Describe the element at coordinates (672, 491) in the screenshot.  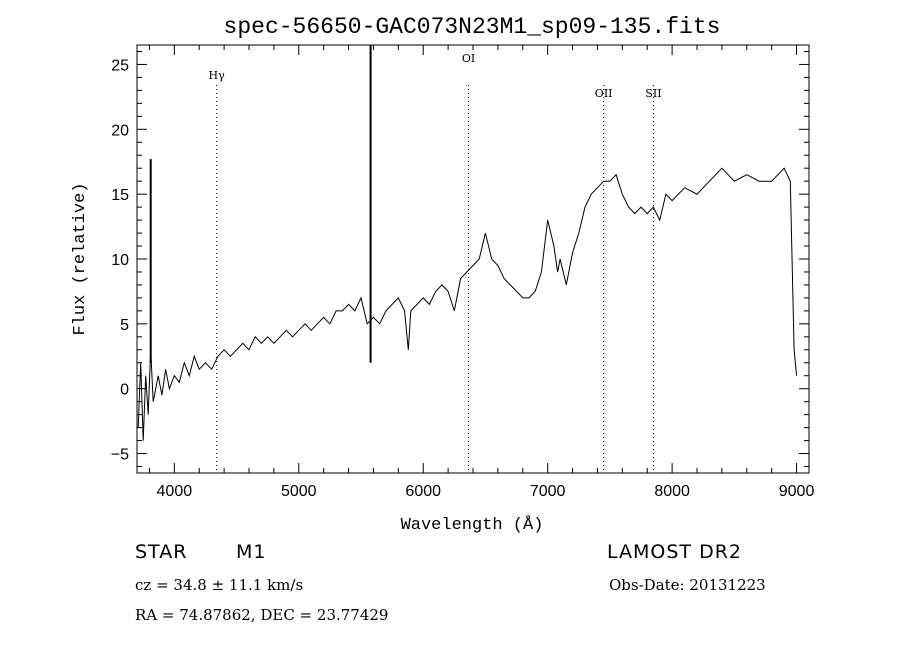
I see `x-tick-label: 8000` at that location.